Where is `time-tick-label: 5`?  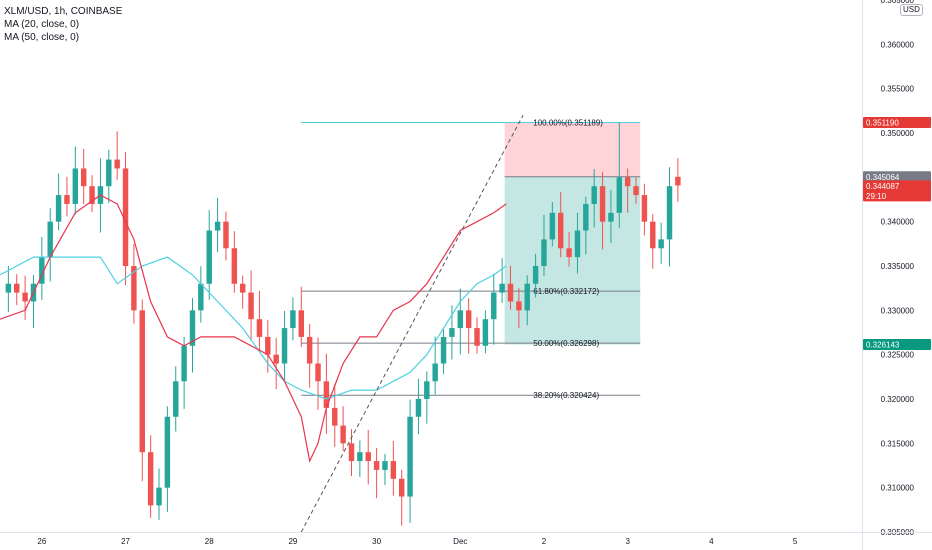 time-tick-label: 5 is located at coordinates (795, 541).